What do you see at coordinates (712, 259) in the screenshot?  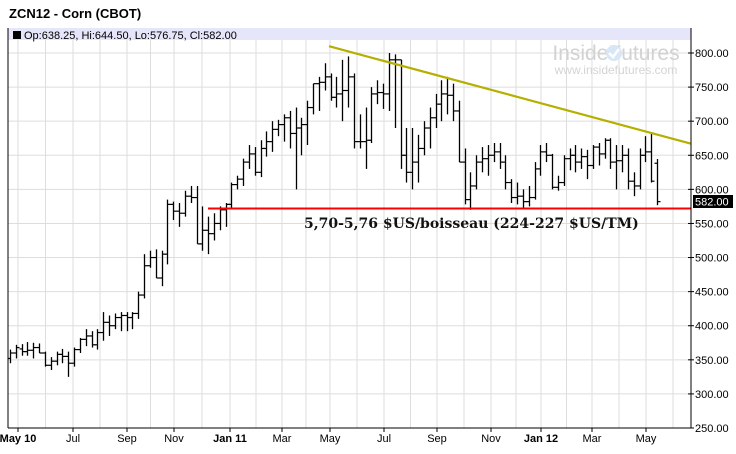 I see `y-tick-label: 500.00` at bounding box center [712, 259].